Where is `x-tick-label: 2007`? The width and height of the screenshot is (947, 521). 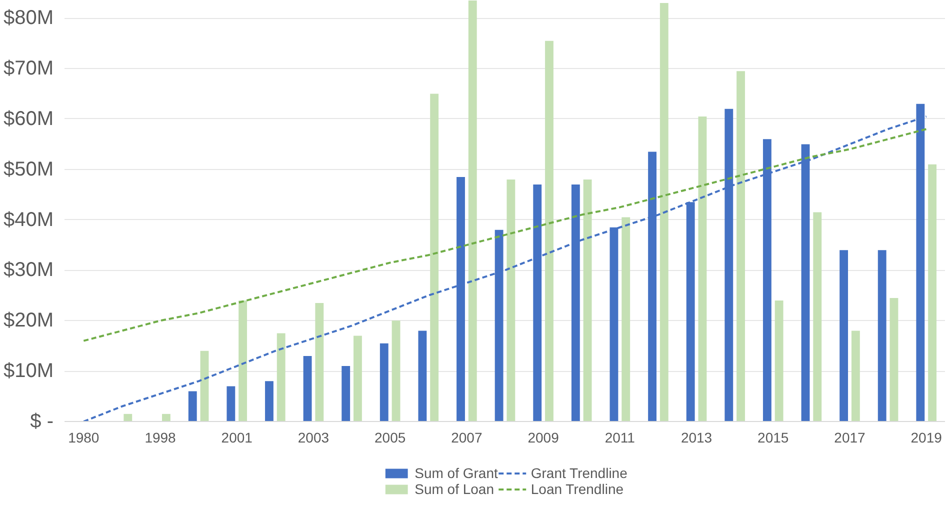 x-tick-label: 2007 is located at coordinates (466, 438).